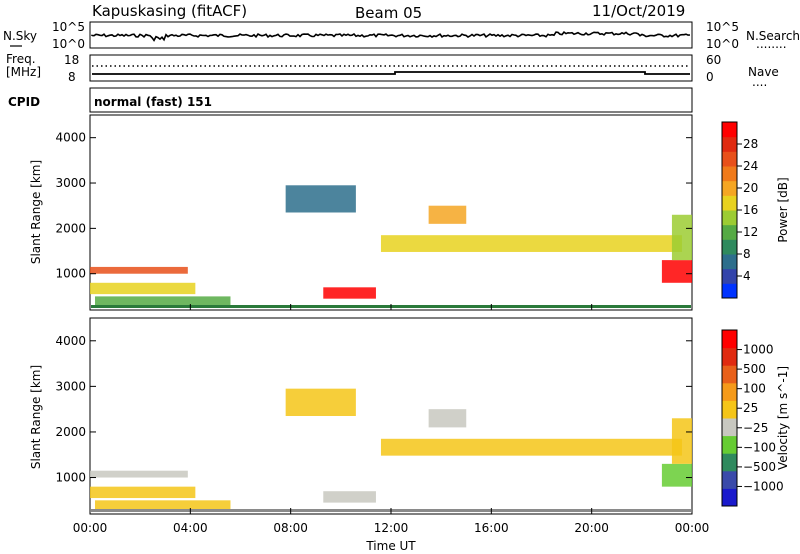 This screenshot has width=800, height=554. What do you see at coordinates (36, 417) in the screenshot?
I see `velocity-ylabel: Slant Range [km]` at bounding box center [36, 417].